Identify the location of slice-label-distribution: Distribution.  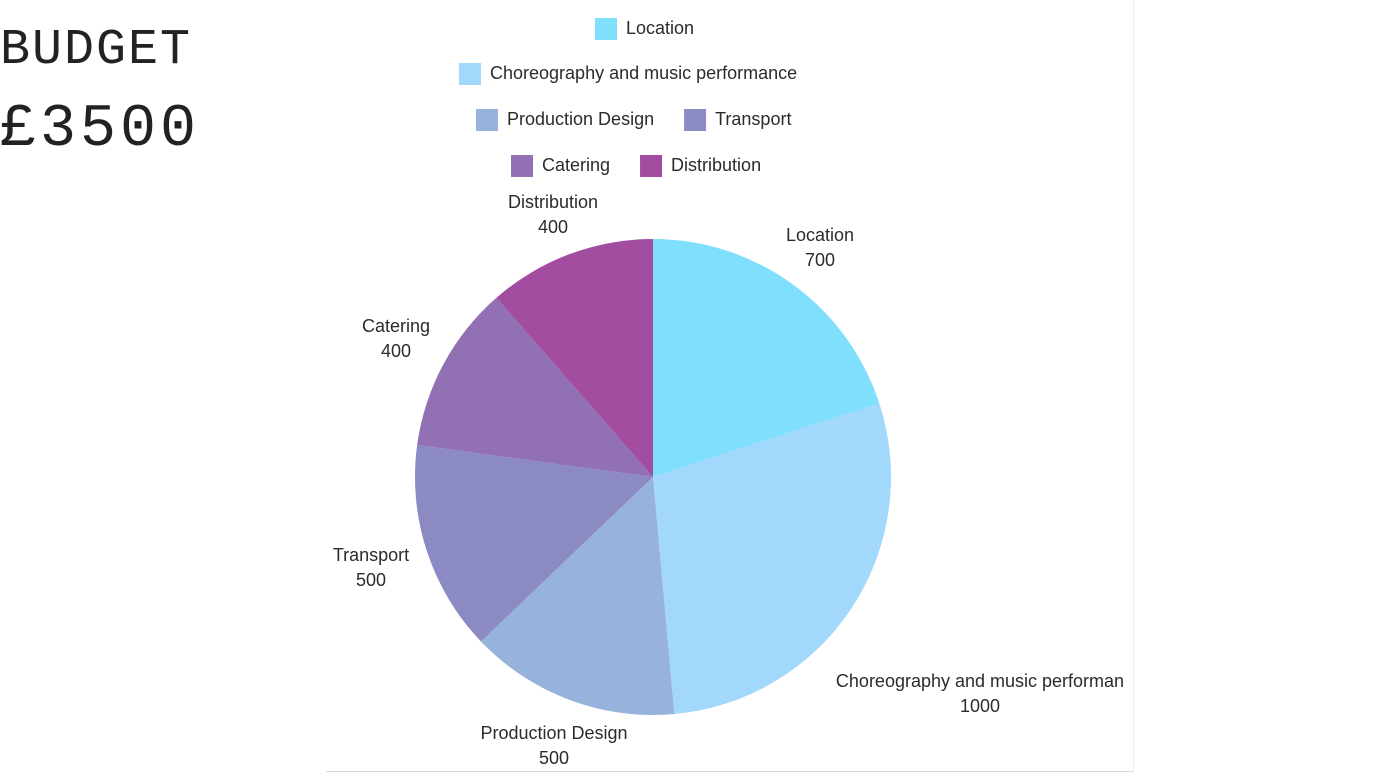
(553, 202).